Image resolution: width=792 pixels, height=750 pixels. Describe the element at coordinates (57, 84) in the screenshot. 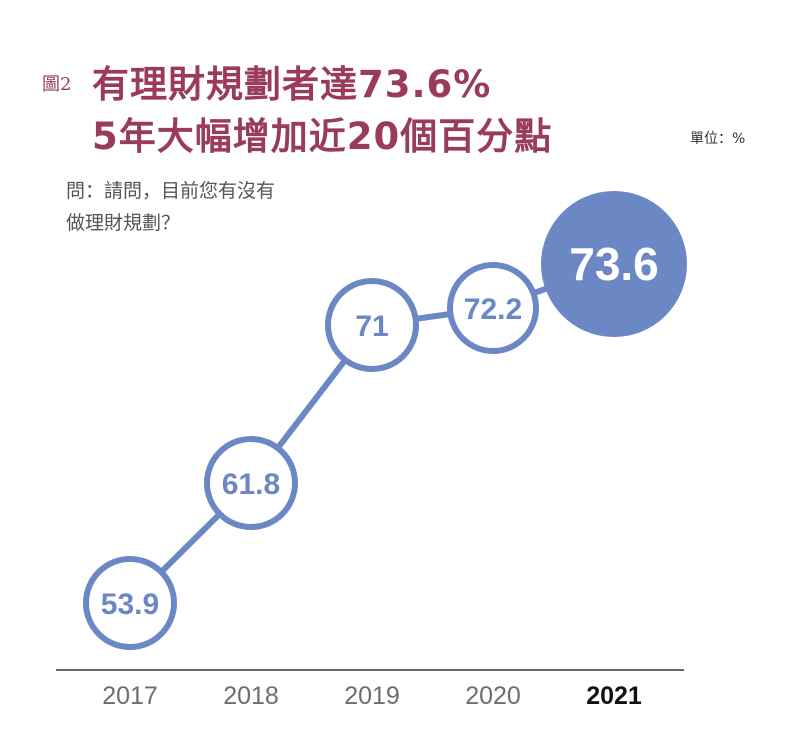

I see `figure-label: 圖2` at that location.